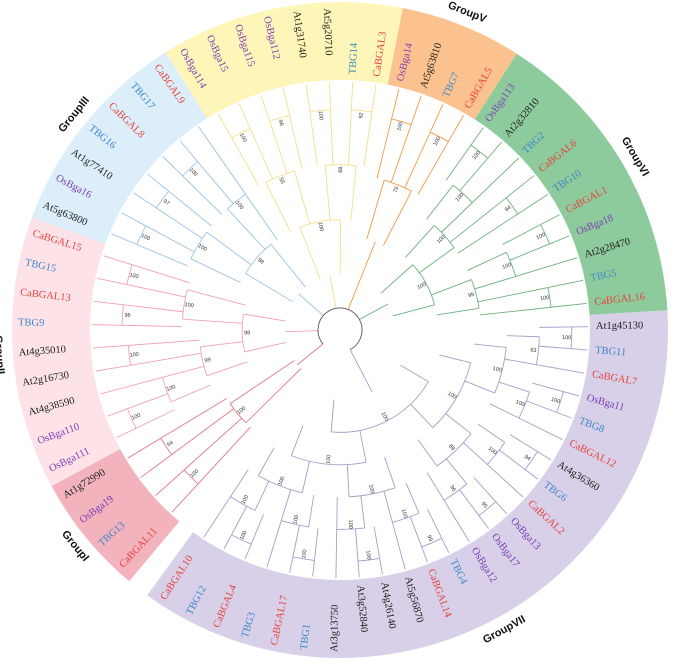  Describe the element at coordinates (604, 276) in the screenshot. I see `leaf-label: TBG5` at that location.